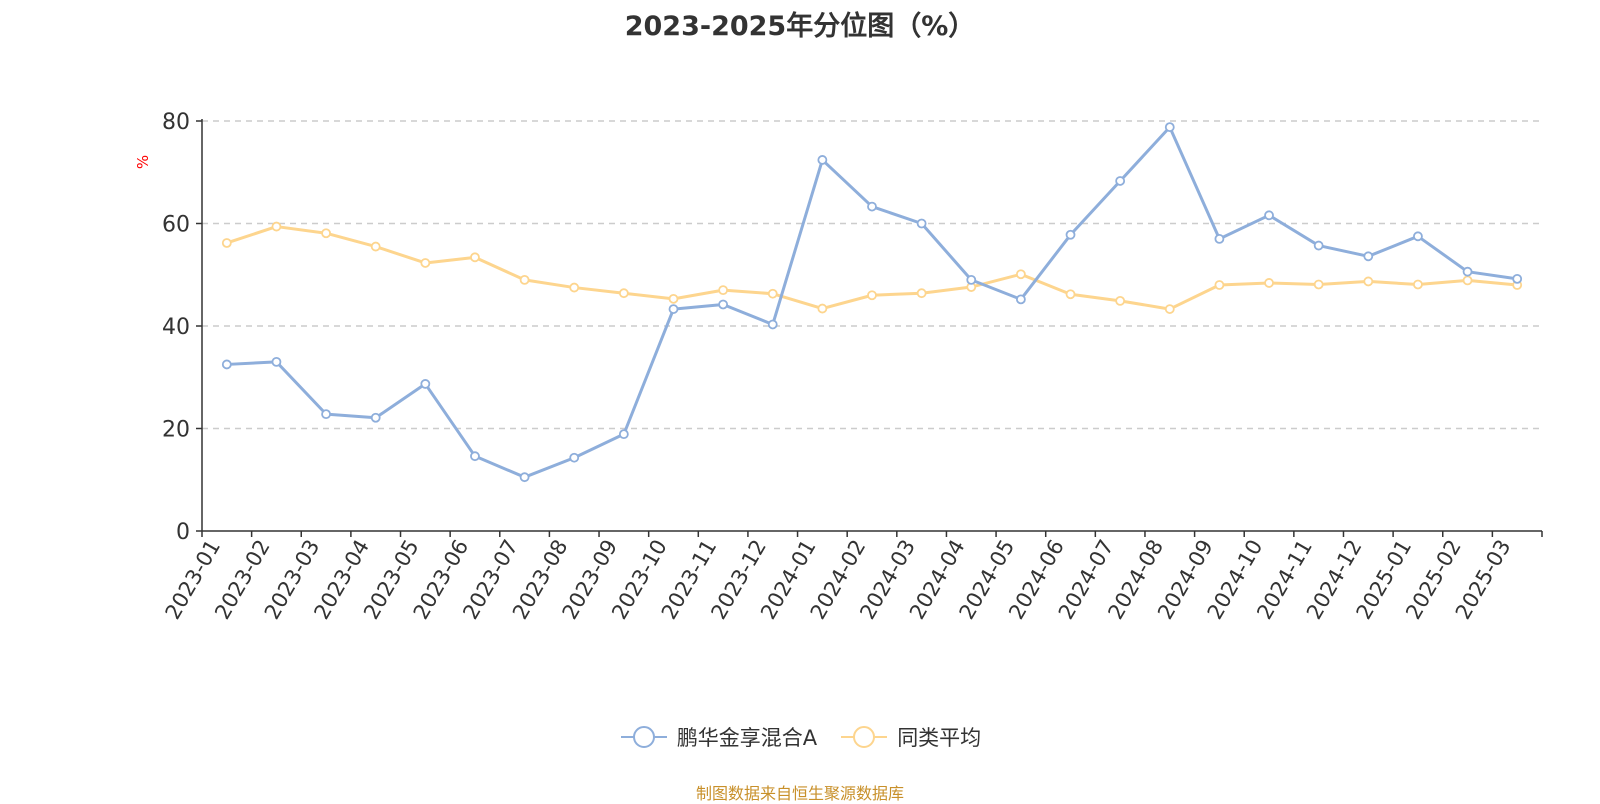 The height and width of the screenshot is (804, 1600). Describe the element at coordinates (939, 738) in the screenshot. I see `legend-label-category-avg: 同类平均` at that location.